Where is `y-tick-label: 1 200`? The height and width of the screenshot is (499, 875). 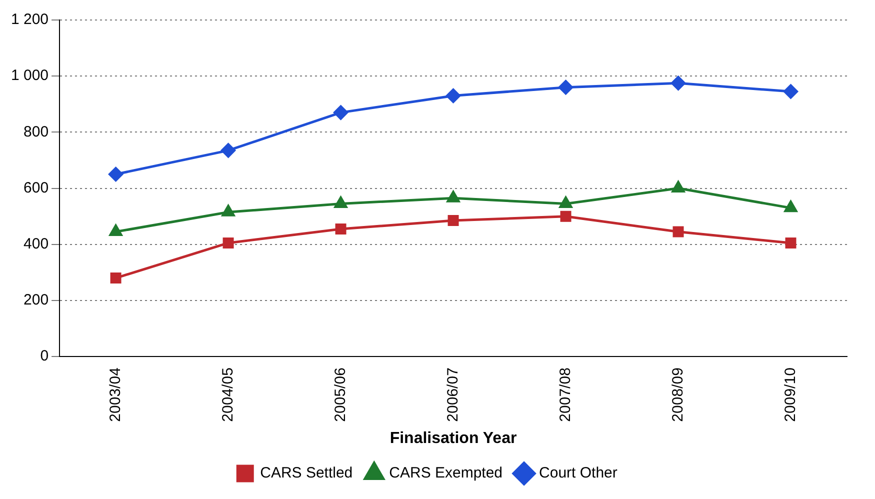
y-tick-label: 1 200 is located at coordinates (29, 19).